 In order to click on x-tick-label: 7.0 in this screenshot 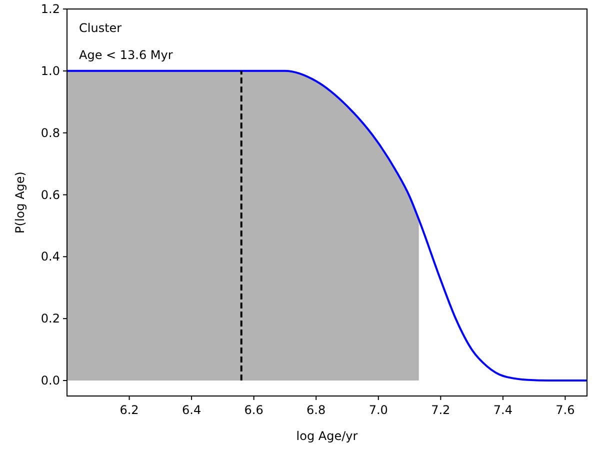, I will do `click(378, 410)`.